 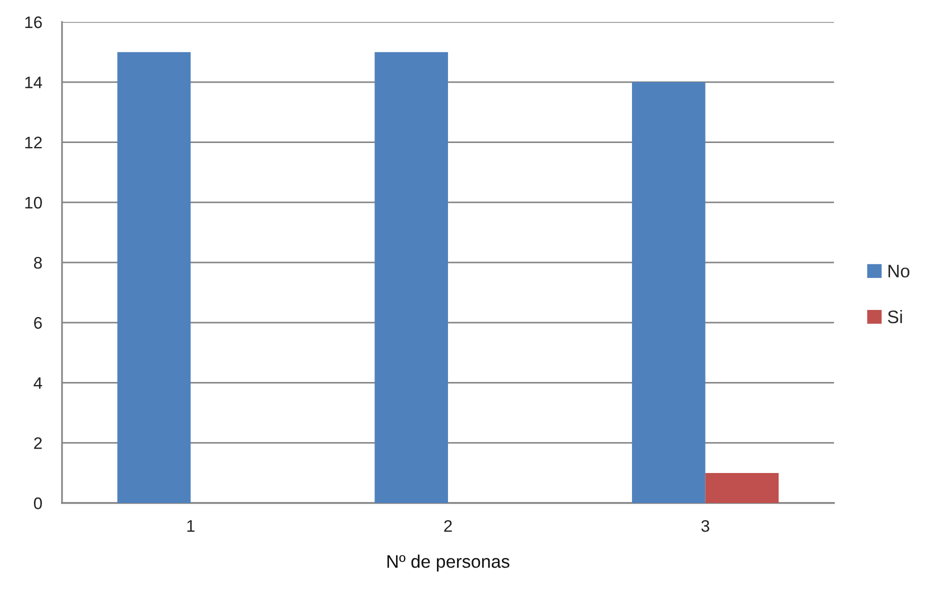 I want to click on y-tick-label: 0, so click(x=38, y=503).